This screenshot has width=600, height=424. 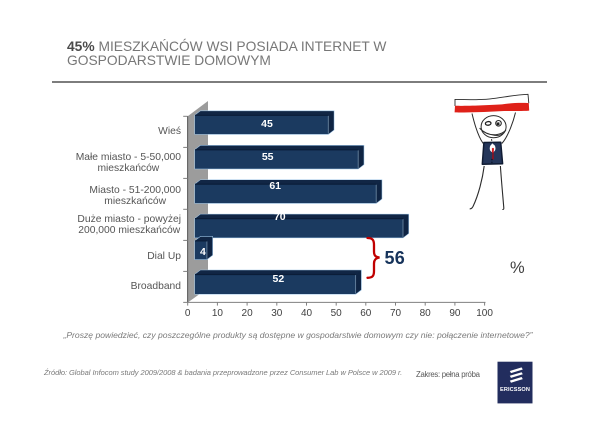 I want to click on svg-text: ERICSSON, so click(x=515, y=390).